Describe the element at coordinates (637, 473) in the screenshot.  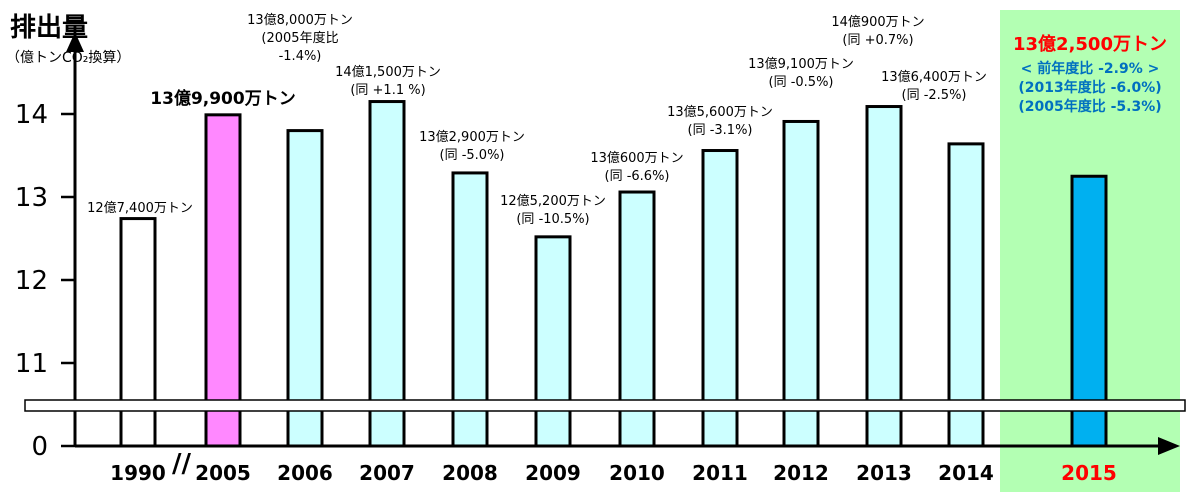
I see `x-label-2010: 2010` at that location.